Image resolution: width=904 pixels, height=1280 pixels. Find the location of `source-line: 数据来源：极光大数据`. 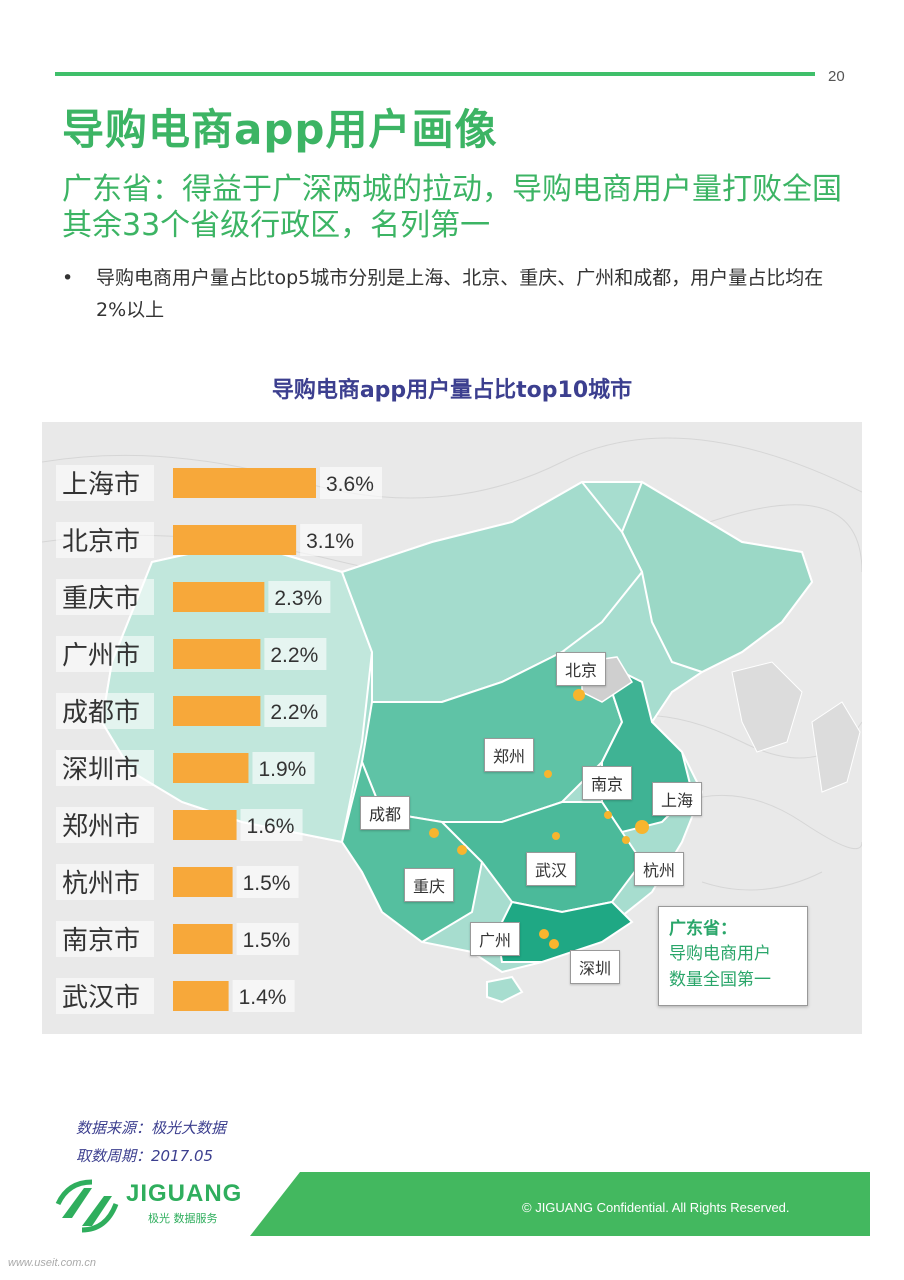

source-line: 数据来源：极光大数据 is located at coordinates (151, 1128).